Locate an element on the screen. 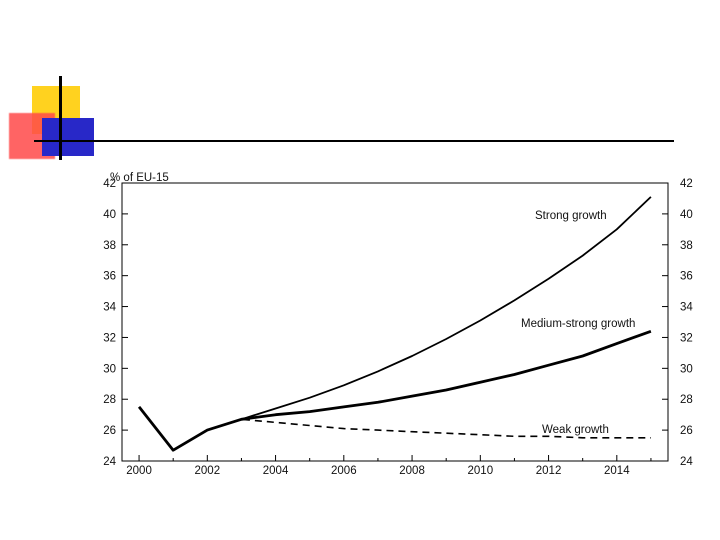 Image resolution: width=720 pixels, height=540 pixels. x-tick-label: 2004 is located at coordinates (276, 471).